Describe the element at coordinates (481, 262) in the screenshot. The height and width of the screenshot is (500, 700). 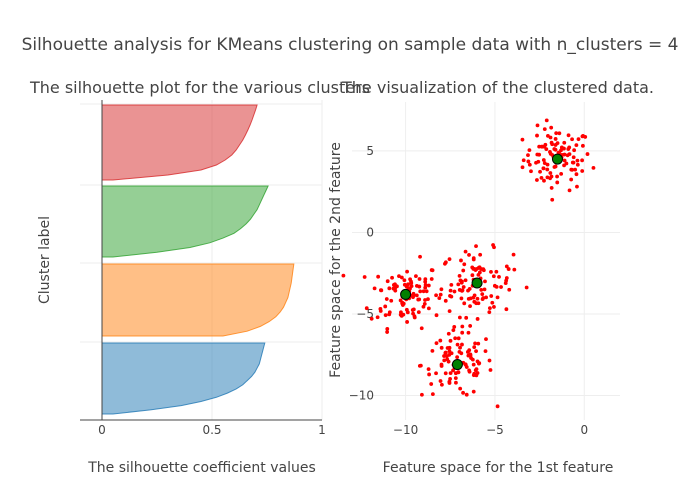
I see `cluster-centers` at that location.